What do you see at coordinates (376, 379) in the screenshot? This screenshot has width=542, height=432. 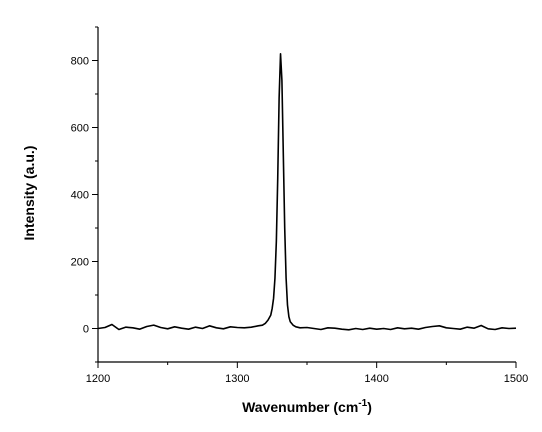 I see `x-tick-label: 1400` at bounding box center [376, 379].